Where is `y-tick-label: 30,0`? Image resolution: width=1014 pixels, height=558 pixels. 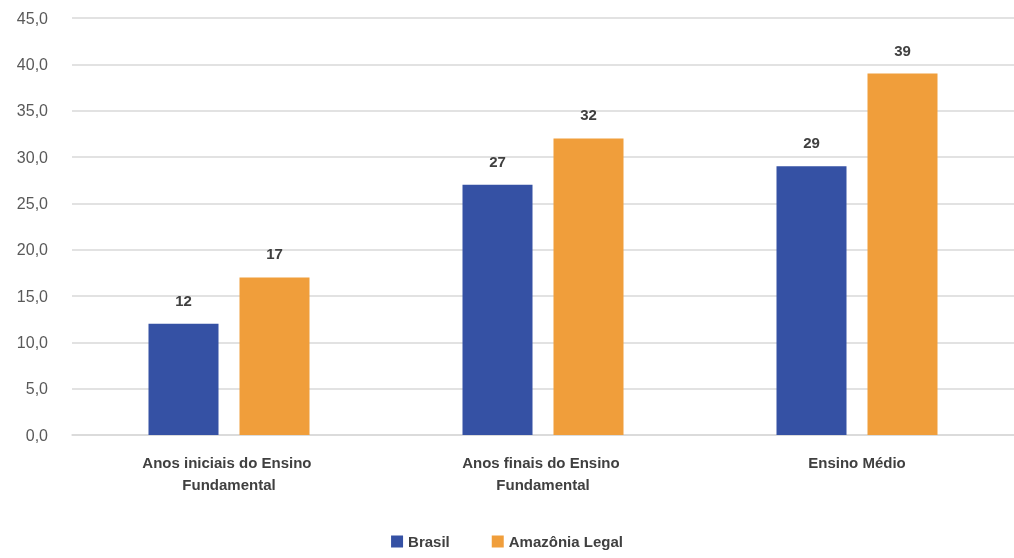 y-tick-label: 30,0 is located at coordinates (32, 157).